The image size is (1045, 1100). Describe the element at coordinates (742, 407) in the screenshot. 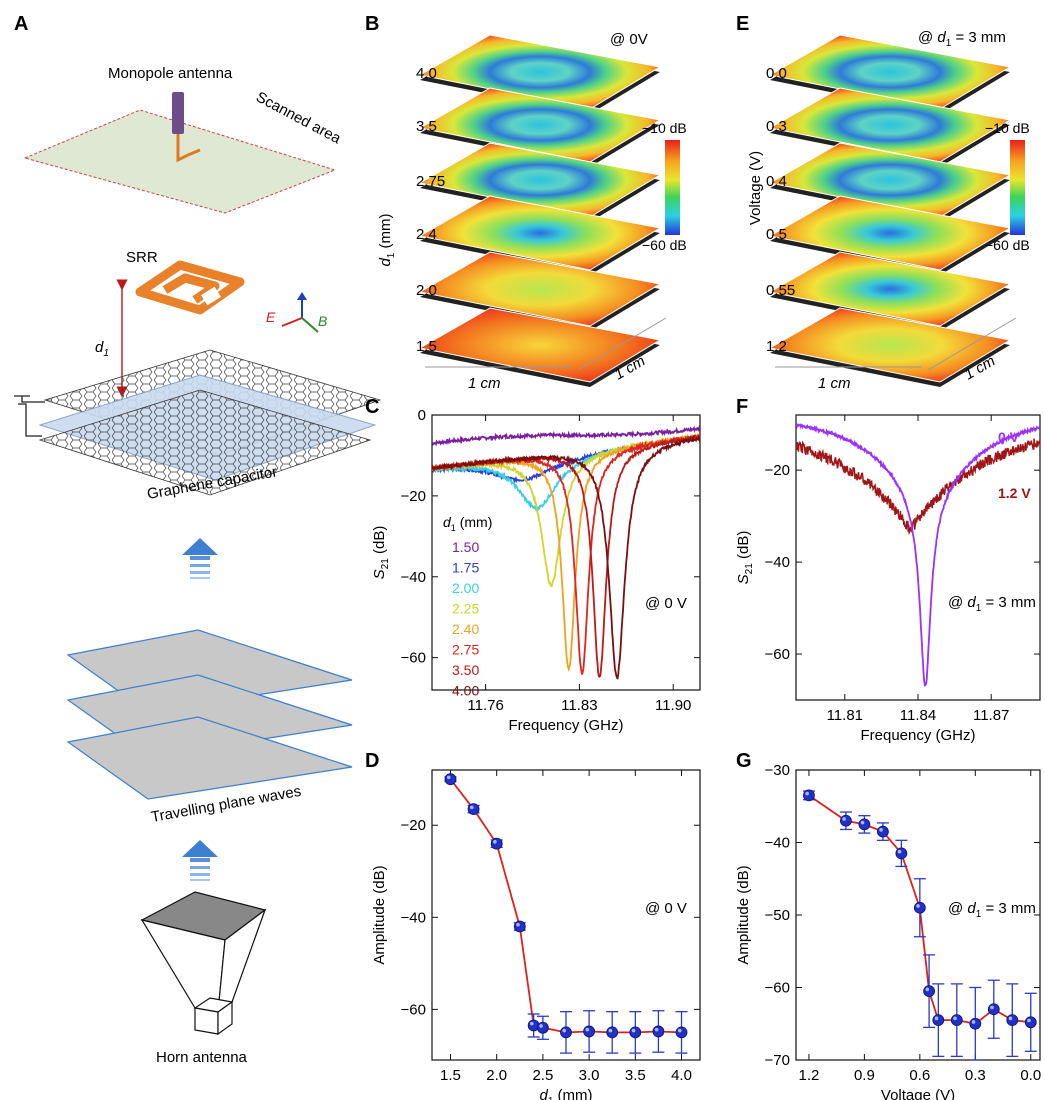

I see `panel-letter-f: F` at that location.